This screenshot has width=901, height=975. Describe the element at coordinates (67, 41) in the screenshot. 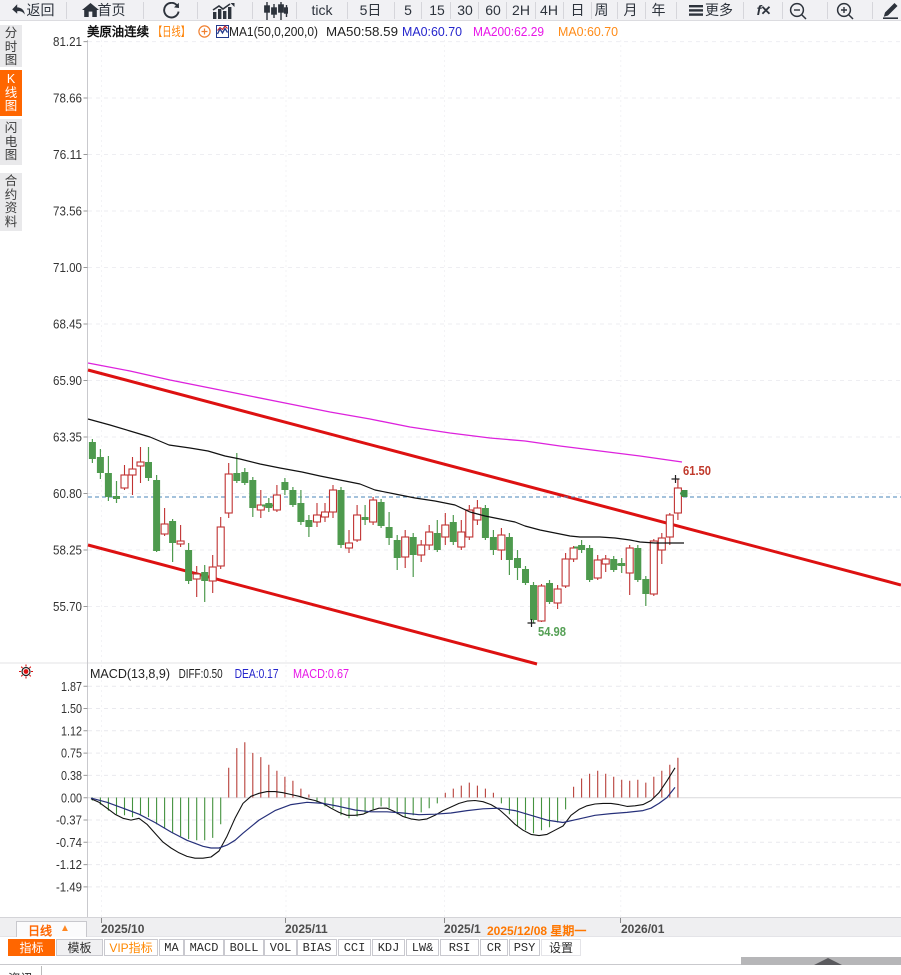

I see `svg-text: 81.21` at that location.